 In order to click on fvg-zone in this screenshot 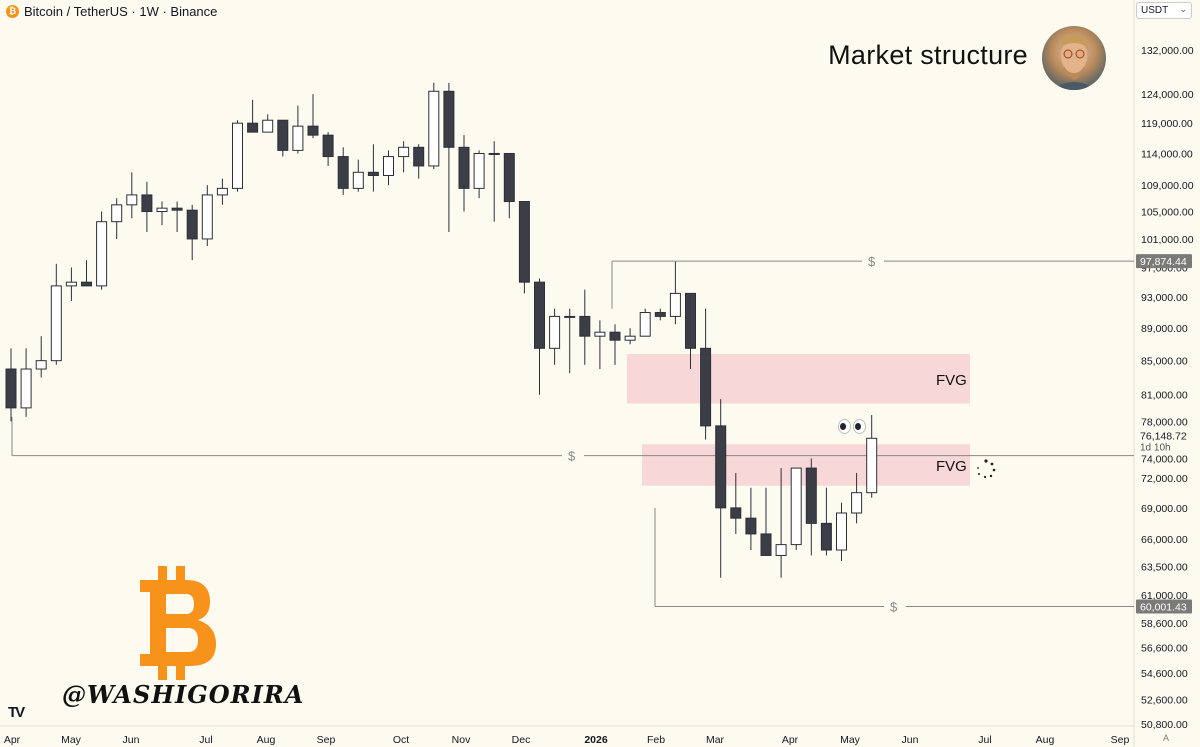, I will do `click(798, 379)`.